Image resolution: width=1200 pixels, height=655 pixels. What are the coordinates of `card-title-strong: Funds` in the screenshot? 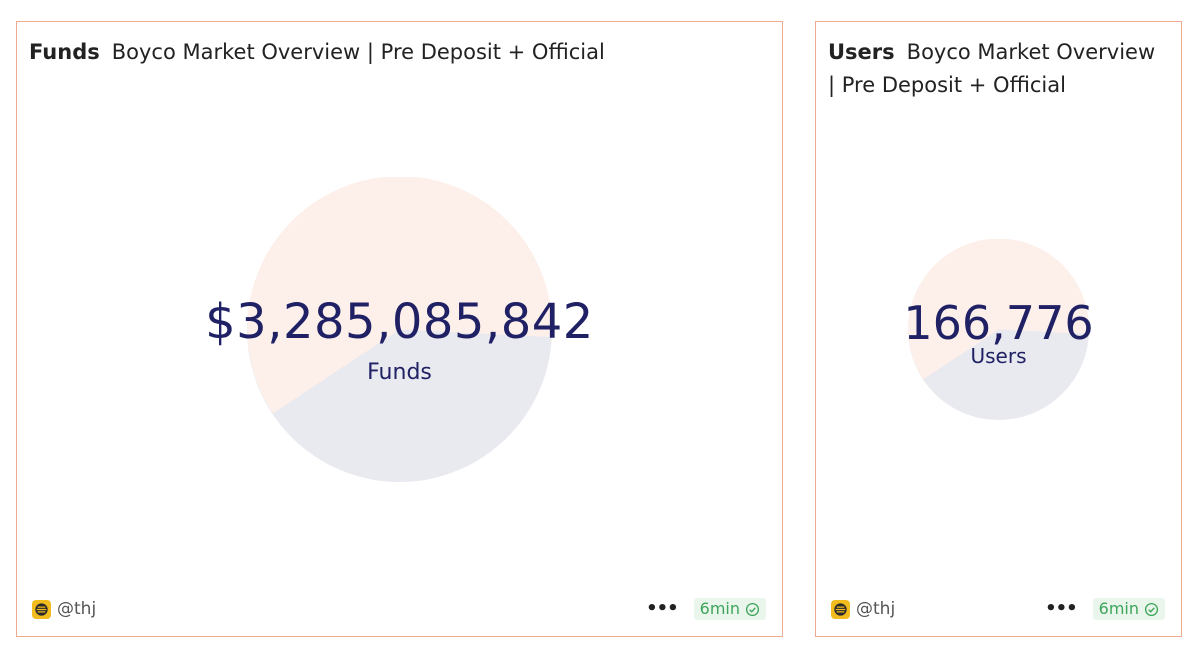 It's located at (64, 52).